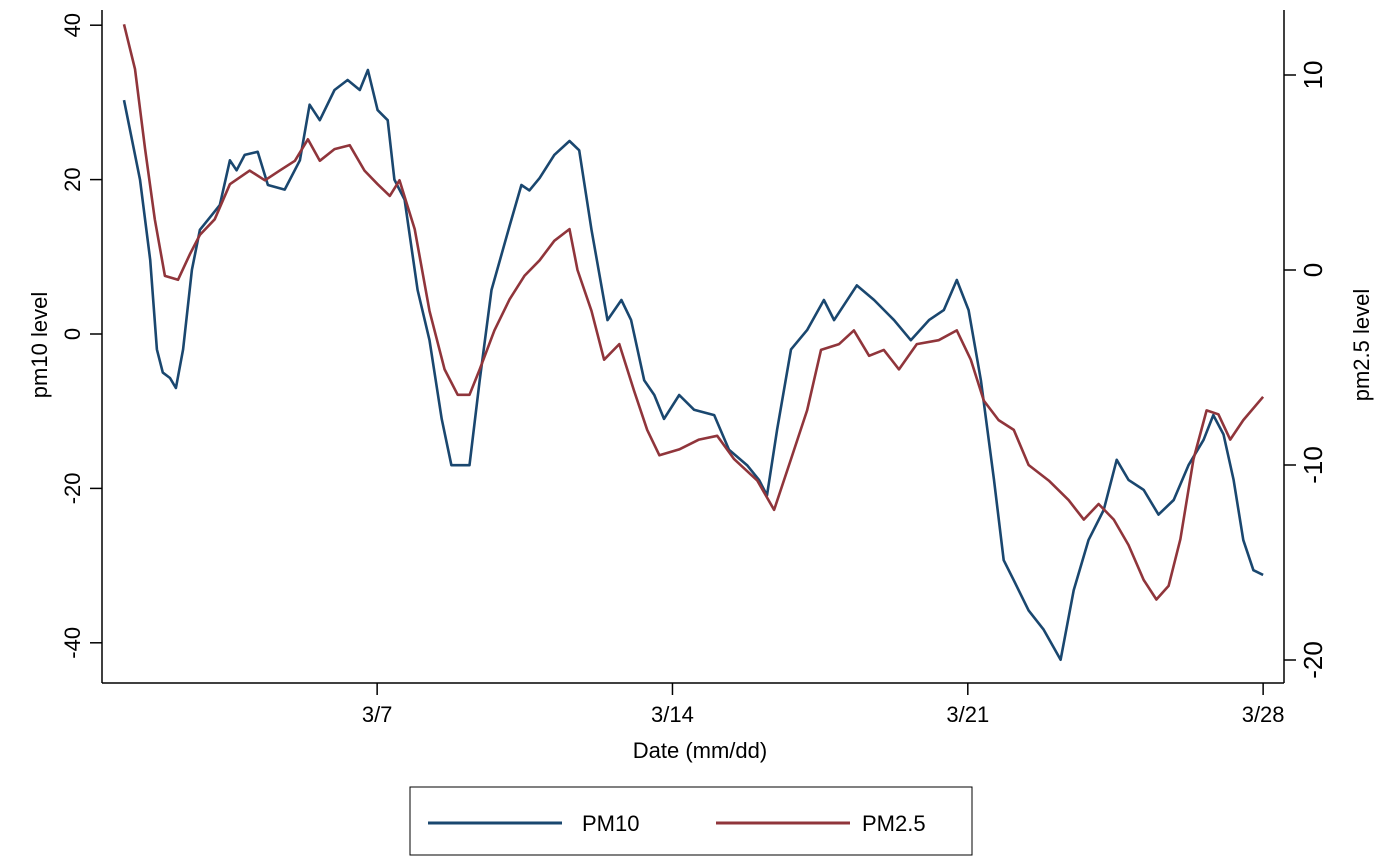 The width and height of the screenshot is (1382, 866). I want to click on x-tick-label: 3/28, so click(1263, 714).